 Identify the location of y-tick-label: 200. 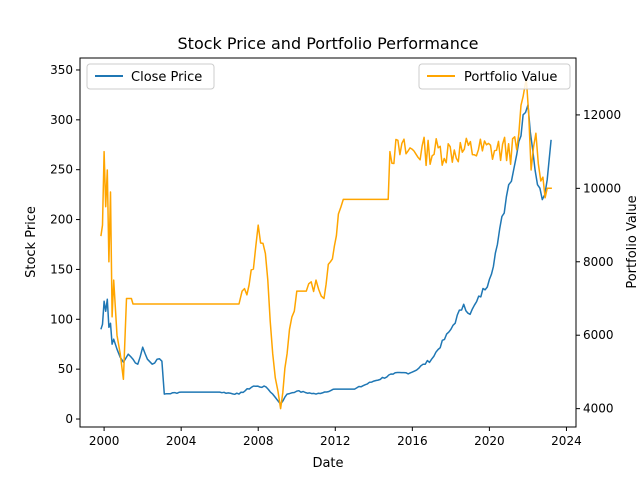
(61, 220).